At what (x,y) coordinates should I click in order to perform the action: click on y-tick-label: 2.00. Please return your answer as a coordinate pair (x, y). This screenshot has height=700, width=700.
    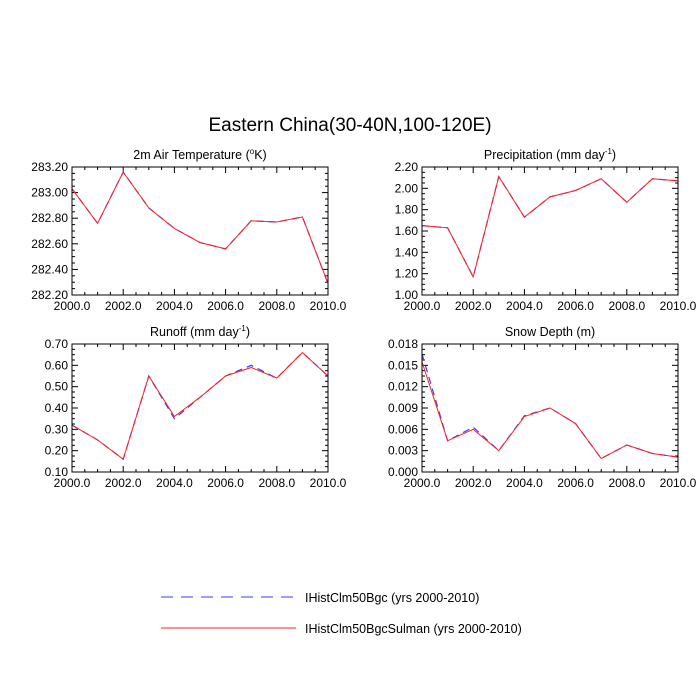
    Looking at the image, I should click on (407, 188).